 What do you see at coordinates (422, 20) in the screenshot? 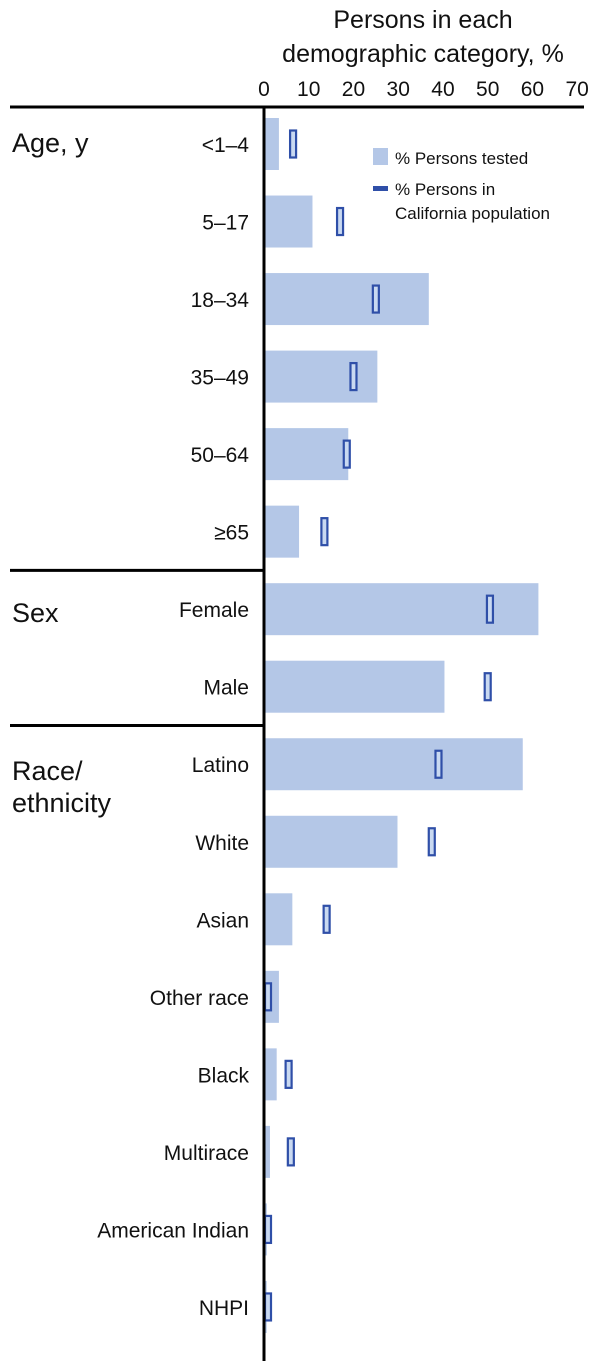
I see `axis-title-line-1: Persons in each` at bounding box center [422, 20].